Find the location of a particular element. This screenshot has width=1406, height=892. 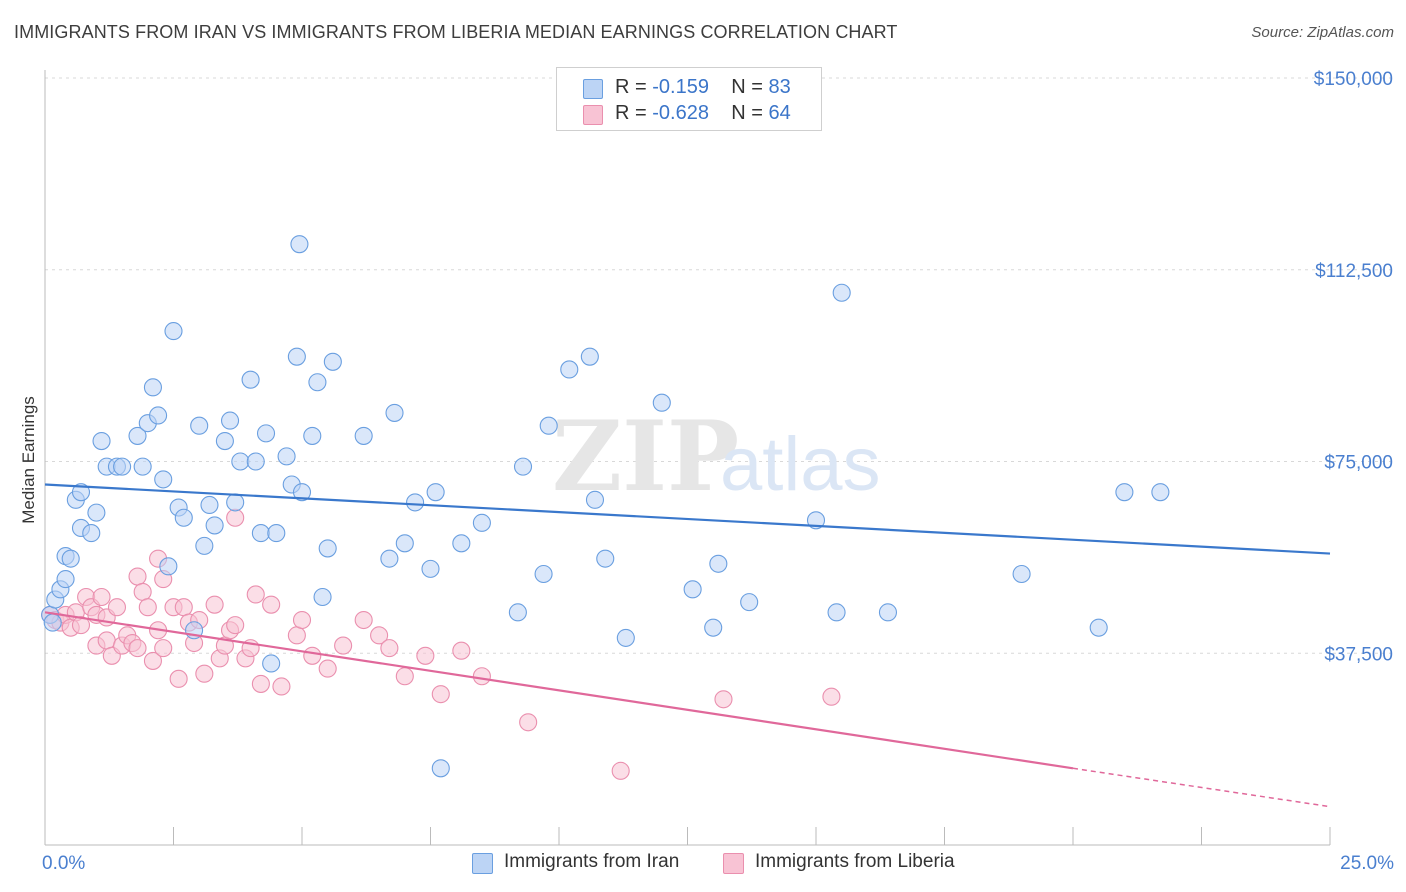

legend-swatch-liberia is located at coordinates (593, 115).